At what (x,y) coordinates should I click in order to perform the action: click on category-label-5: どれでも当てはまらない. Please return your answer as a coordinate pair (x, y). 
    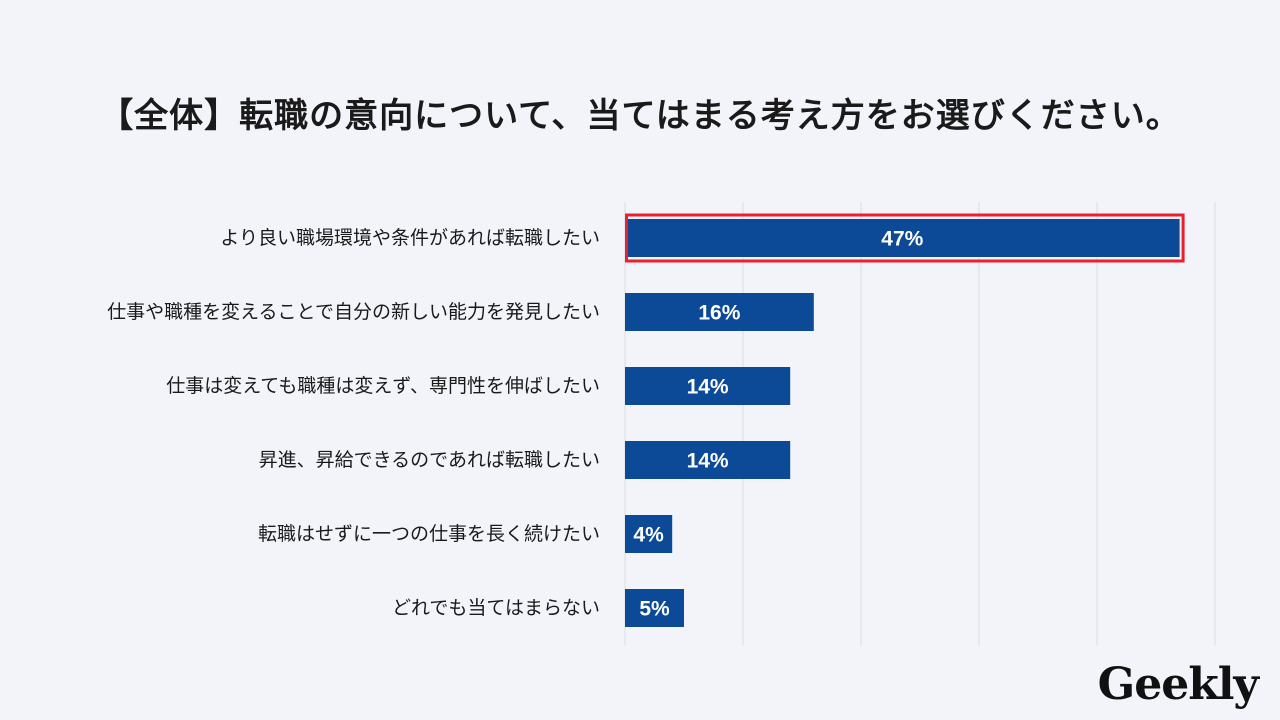
    Looking at the image, I should click on (496, 608).